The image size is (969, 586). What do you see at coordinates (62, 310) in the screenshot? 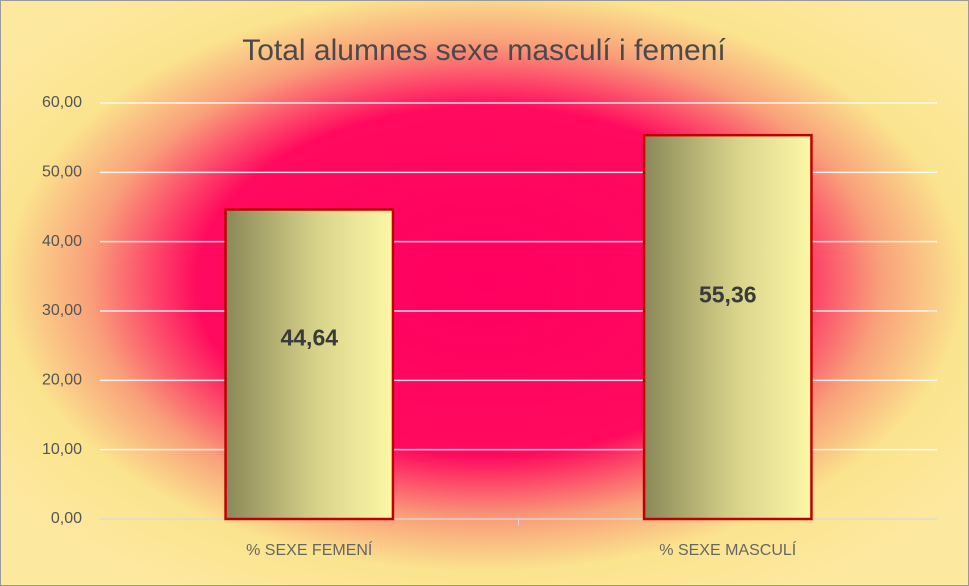
I see `y-tick-label: 30,00` at bounding box center [62, 310].